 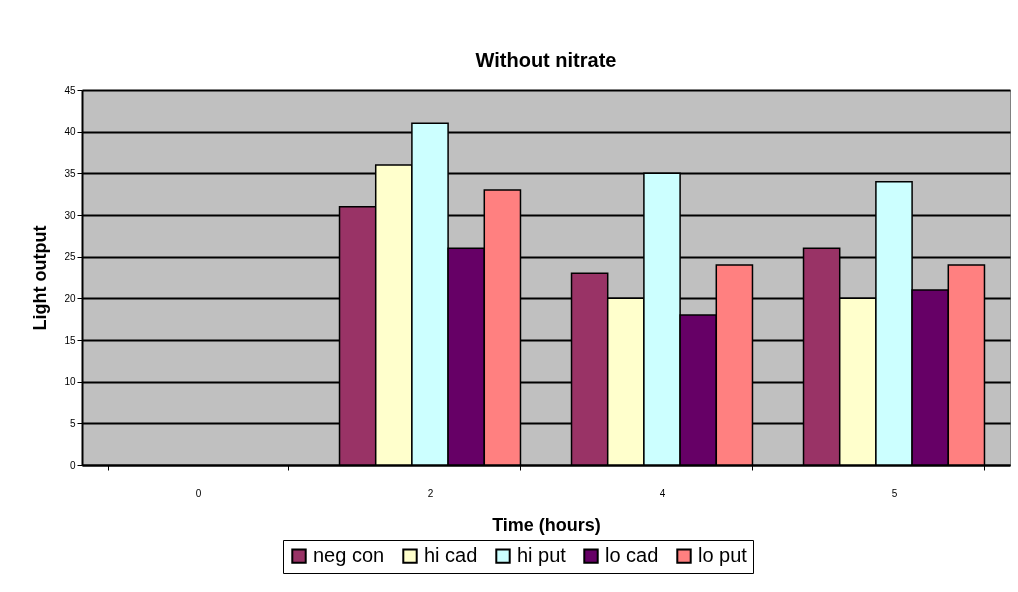 I want to click on x-tick-label: 4, so click(x=662, y=493).